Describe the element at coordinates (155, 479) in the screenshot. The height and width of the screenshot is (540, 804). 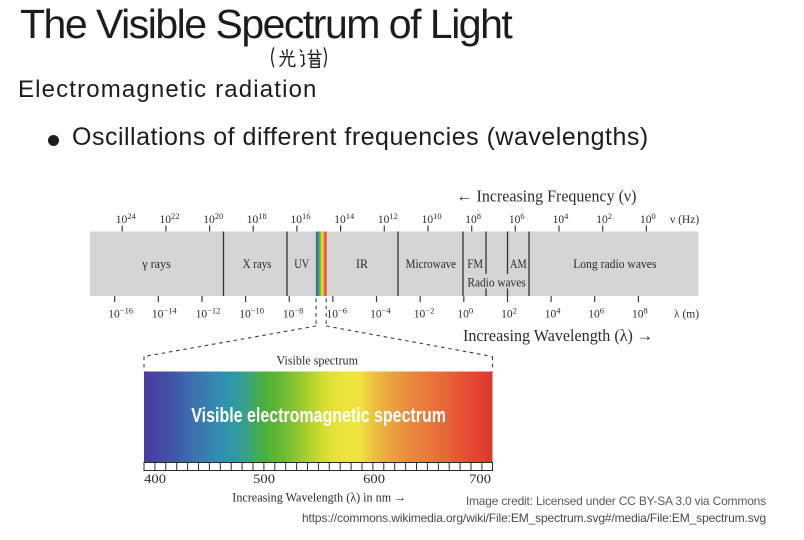
I see `svg-text: 400` at that location.